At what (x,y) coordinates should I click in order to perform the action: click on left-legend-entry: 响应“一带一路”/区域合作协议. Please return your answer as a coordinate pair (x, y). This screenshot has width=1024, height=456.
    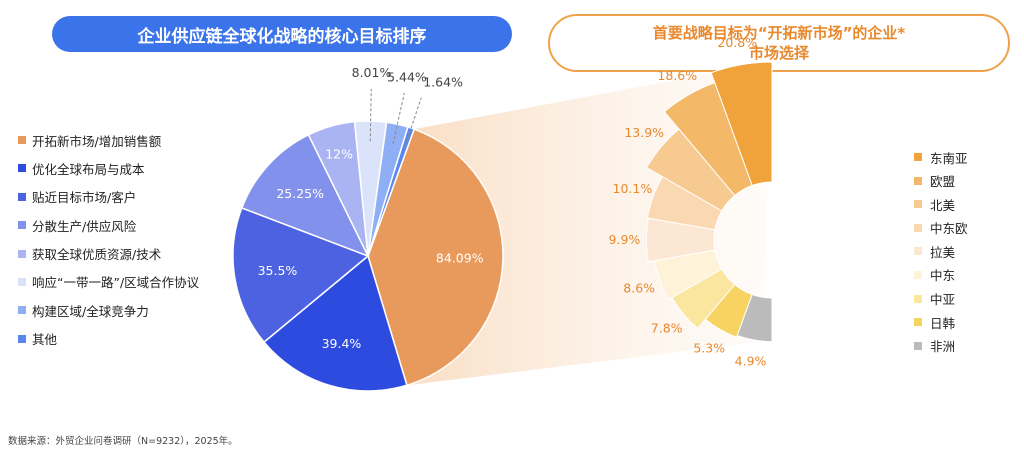
    Looking at the image, I should click on (125, 282).